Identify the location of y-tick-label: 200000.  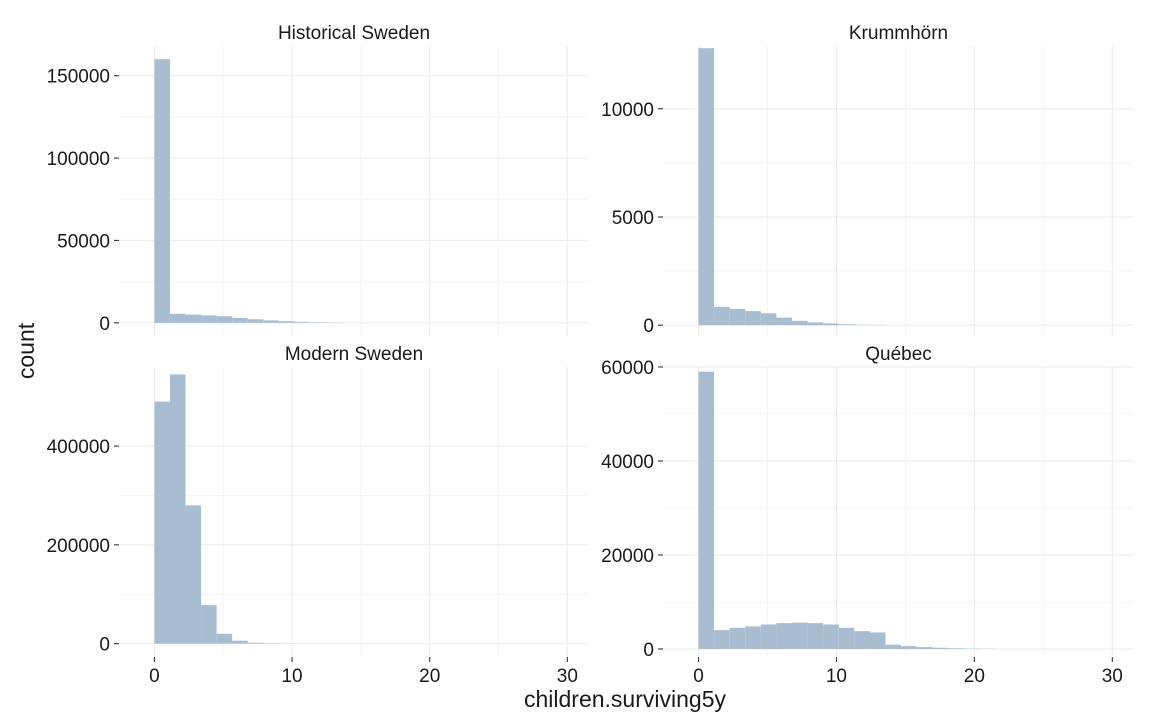
(78, 546).